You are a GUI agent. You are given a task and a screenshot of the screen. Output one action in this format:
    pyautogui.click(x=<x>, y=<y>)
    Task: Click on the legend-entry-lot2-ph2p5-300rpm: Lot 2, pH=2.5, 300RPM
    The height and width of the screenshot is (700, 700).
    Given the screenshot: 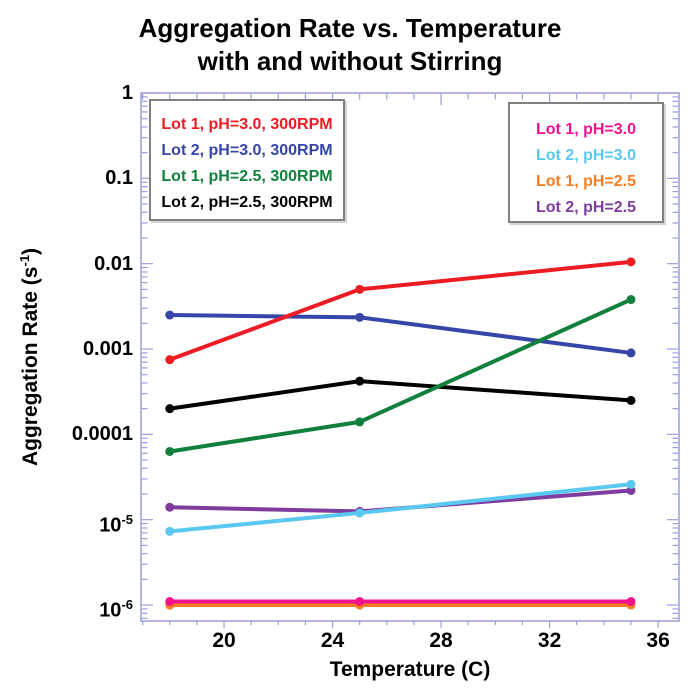 What is the action you would take?
    pyautogui.click(x=247, y=202)
    